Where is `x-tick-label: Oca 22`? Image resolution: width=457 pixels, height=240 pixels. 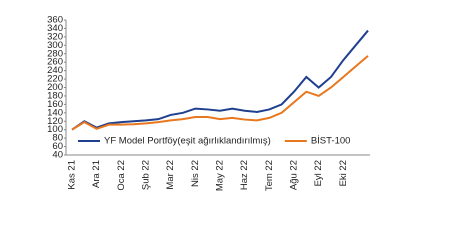 x-tick-label: Oca 22 is located at coordinates (121, 175).